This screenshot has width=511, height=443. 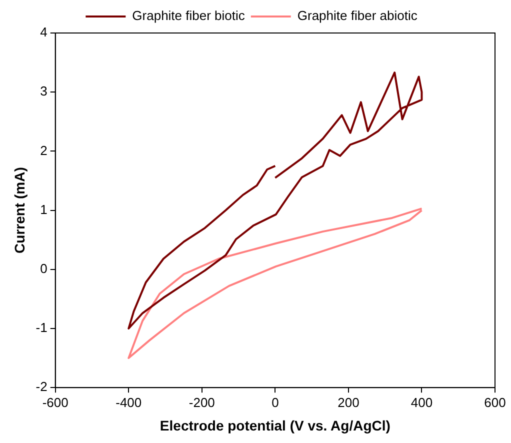 What do you see at coordinates (201, 402) in the screenshot?
I see `x-tick-label: -200` at bounding box center [201, 402].